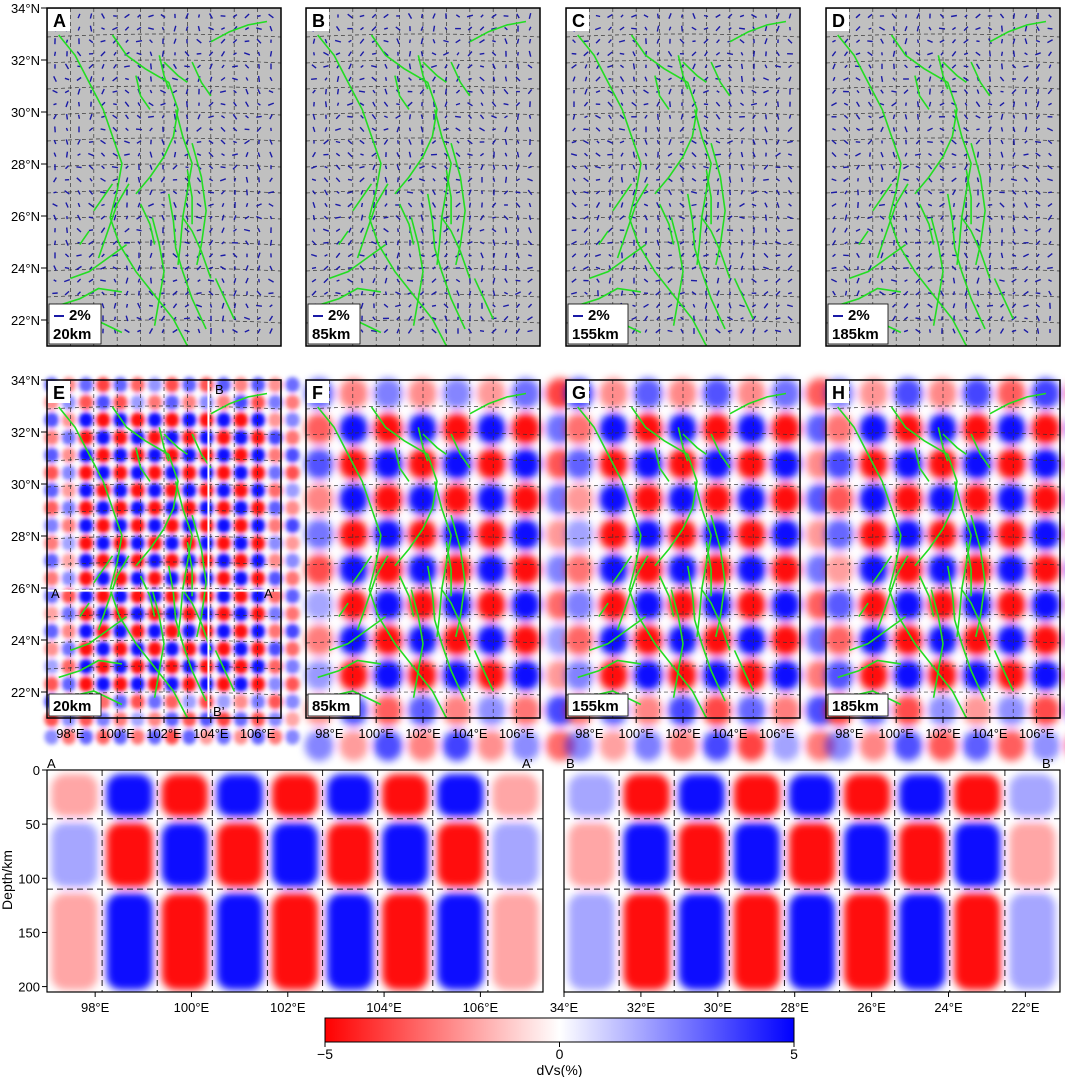  Describe the element at coordinates (219, 711) in the screenshot. I see `profile-label-b-prime: B’` at that location.